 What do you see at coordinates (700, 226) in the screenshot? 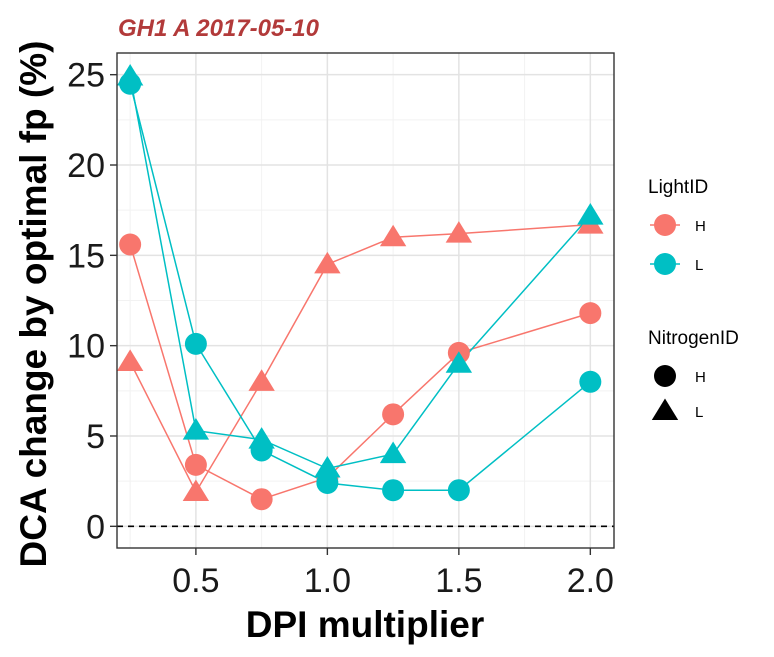
I see `legend-label-light-h: H` at bounding box center [700, 226].